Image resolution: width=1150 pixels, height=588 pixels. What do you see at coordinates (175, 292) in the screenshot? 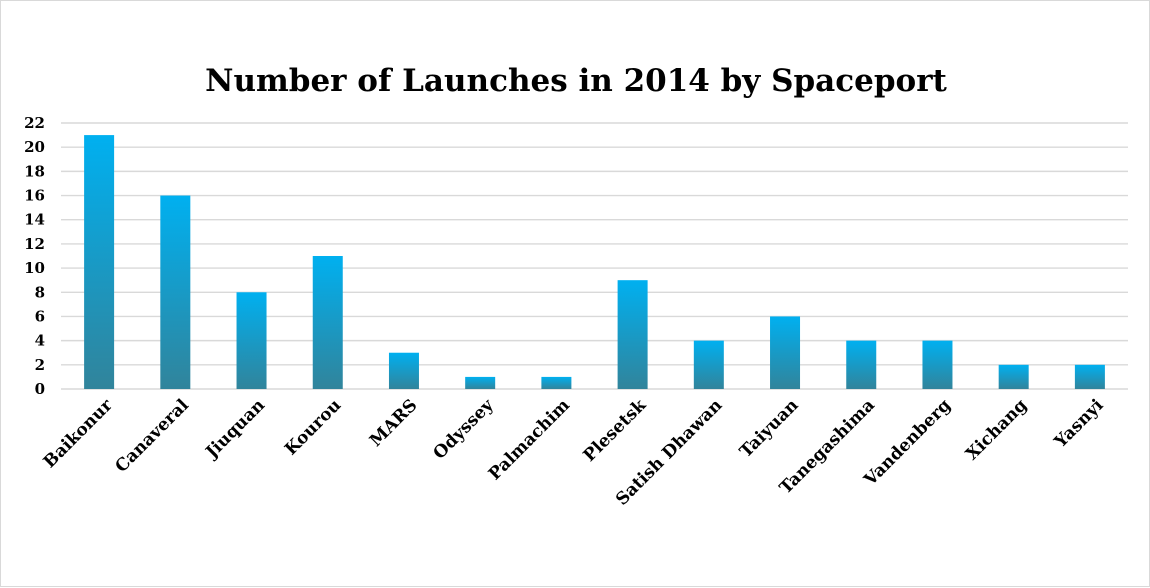
I see `bar-canaveral` at bounding box center [175, 292].